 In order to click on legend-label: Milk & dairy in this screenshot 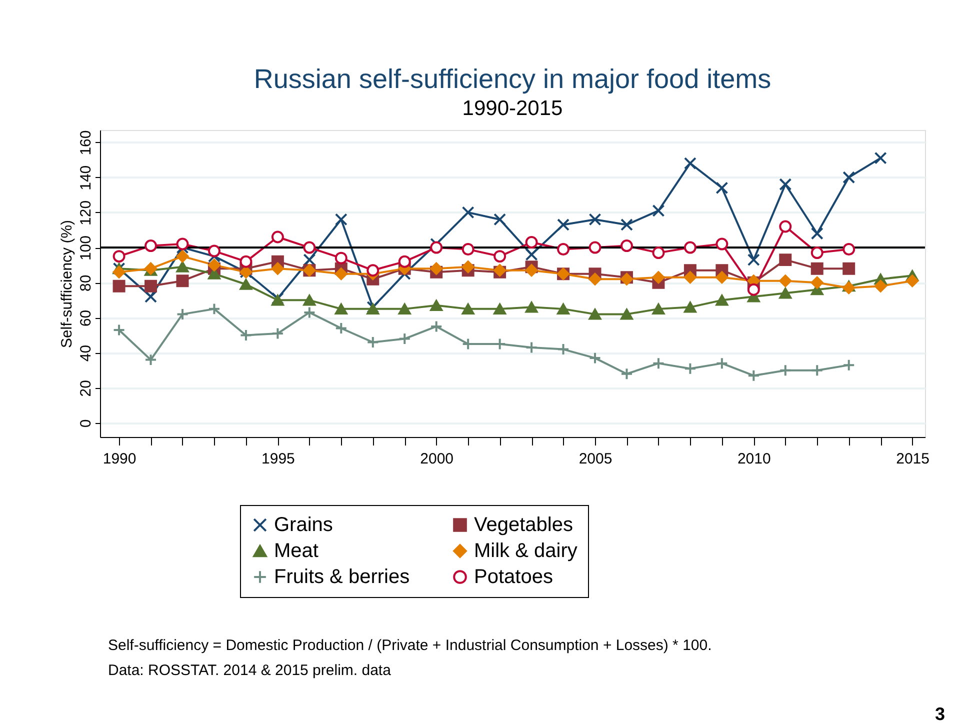, I will do `click(526, 551)`.